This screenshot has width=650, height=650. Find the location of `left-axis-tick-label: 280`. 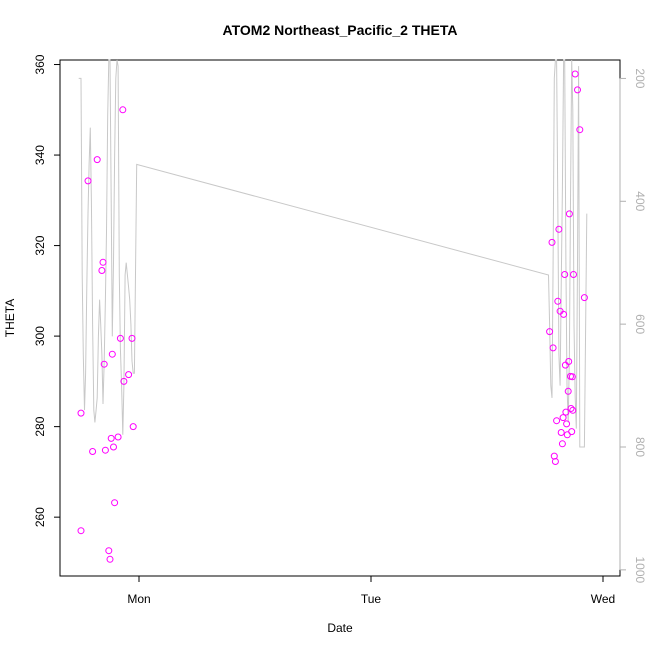

left-axis-tick-label: 280 is located at coordinates (40, 426).